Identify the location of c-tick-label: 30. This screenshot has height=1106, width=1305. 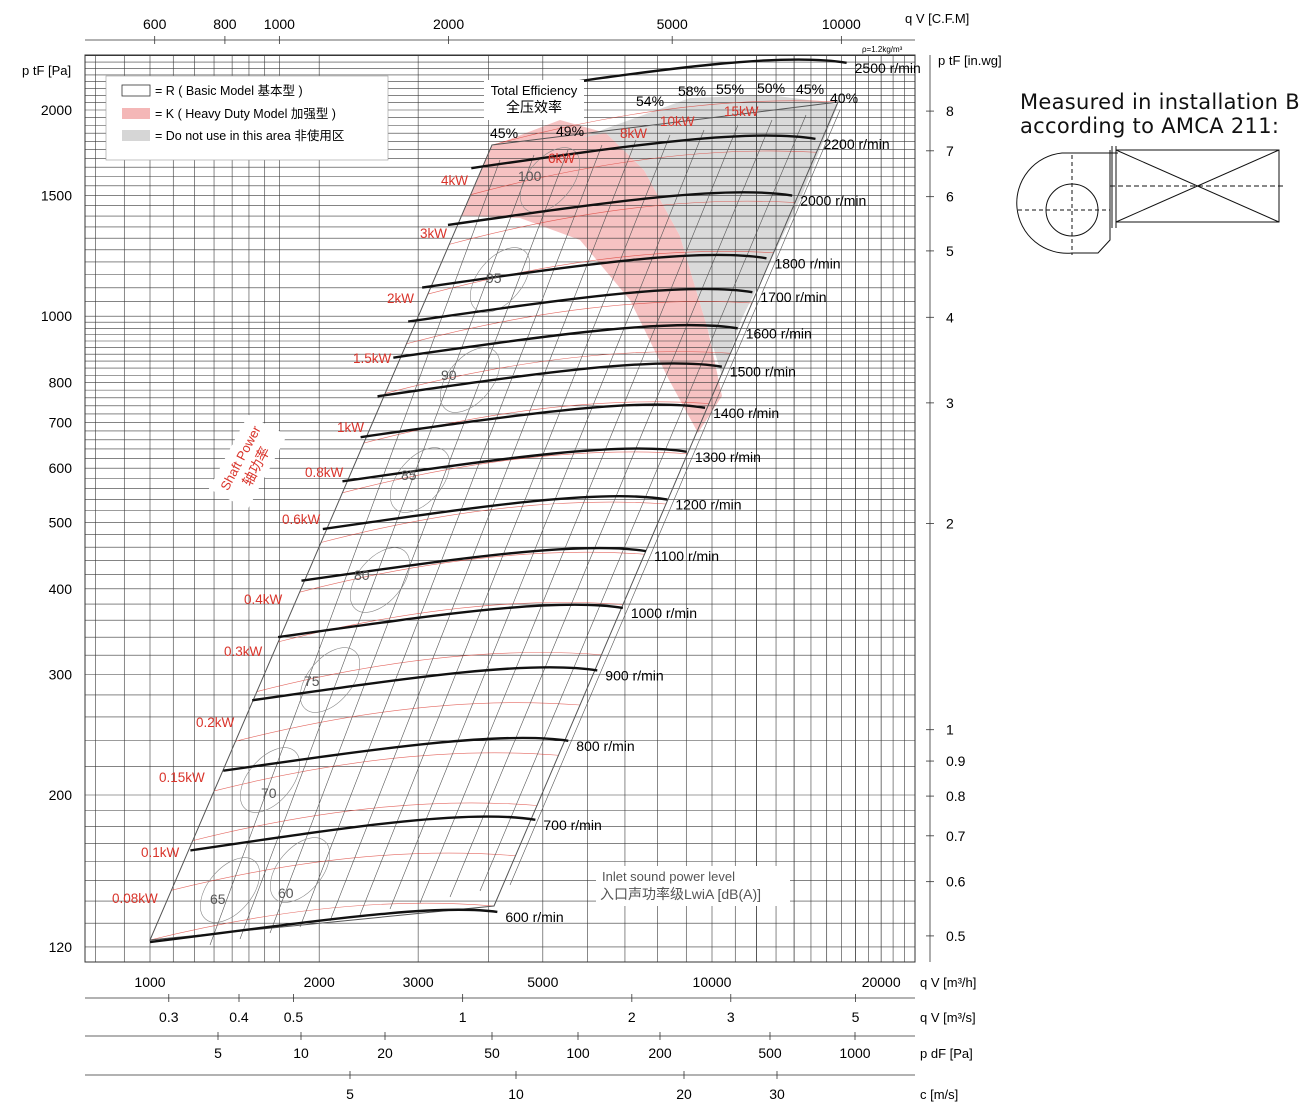
(777, 1094).